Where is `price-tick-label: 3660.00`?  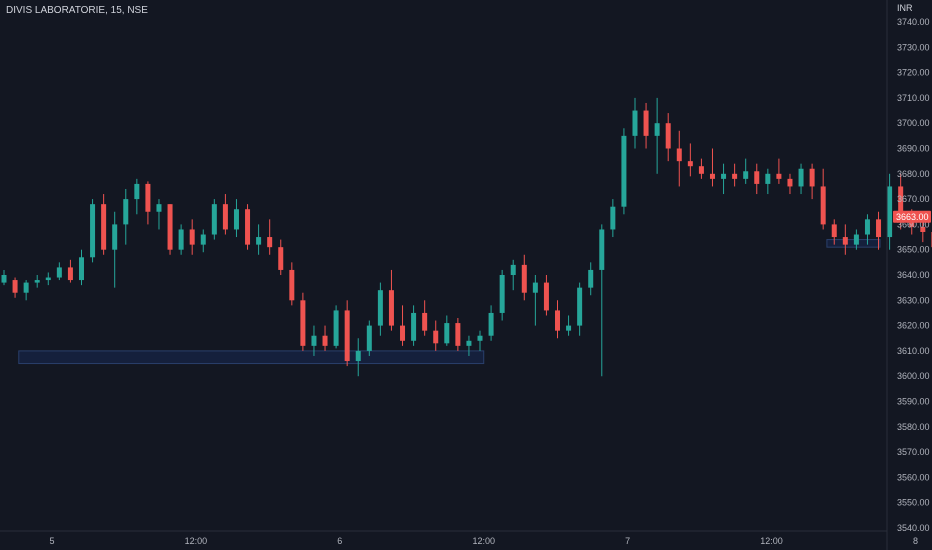
price-tick-label: 3660.00 is located at coordinates (913, 224).